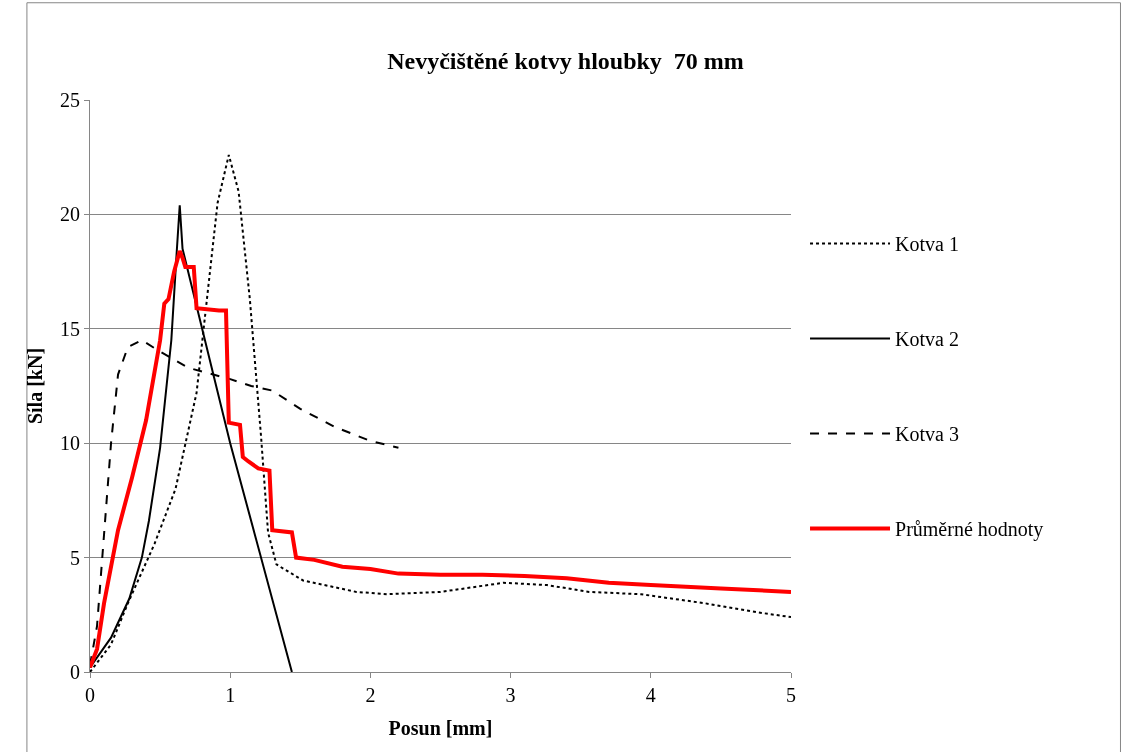 The width and height of the screenshot is (1131, 752). I want to click on x-tick-label: 2, so click(370, 695).